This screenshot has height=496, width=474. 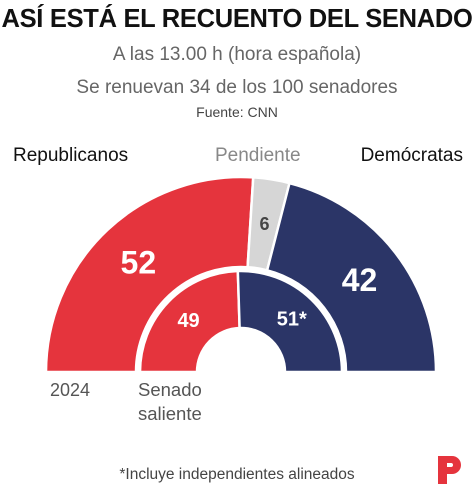 What do you see at coordinates (170, 402) in the screenshot?
I see `inner-ring-label: Senado saliente` at bounding box center [170, 402].